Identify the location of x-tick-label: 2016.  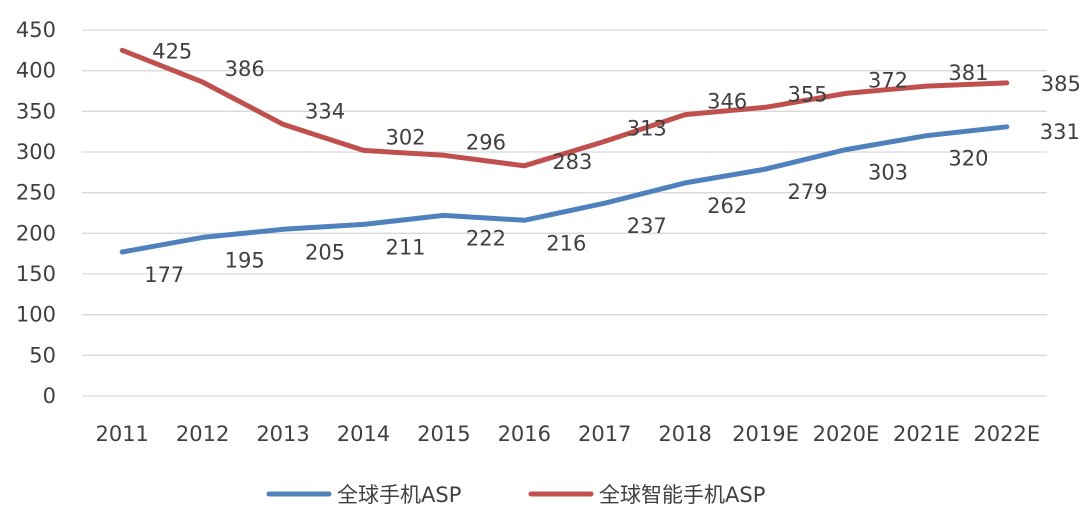
(524, 434).